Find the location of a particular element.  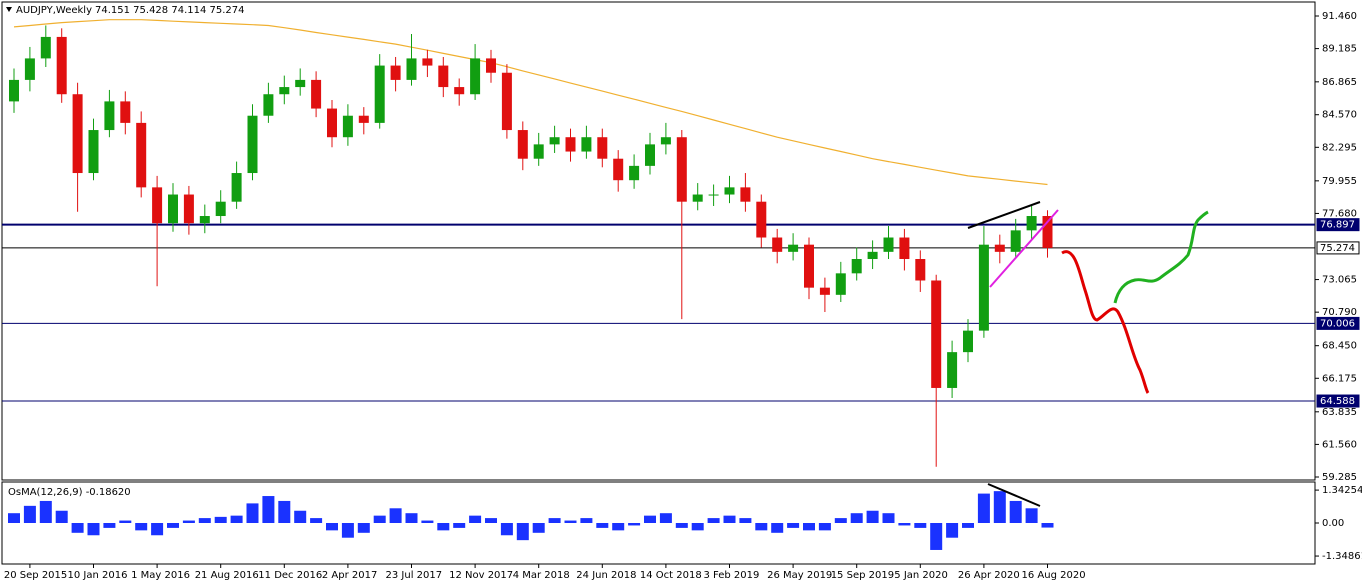

x-tick-label: 26 May 2019 is located at coordinates (799, 575).